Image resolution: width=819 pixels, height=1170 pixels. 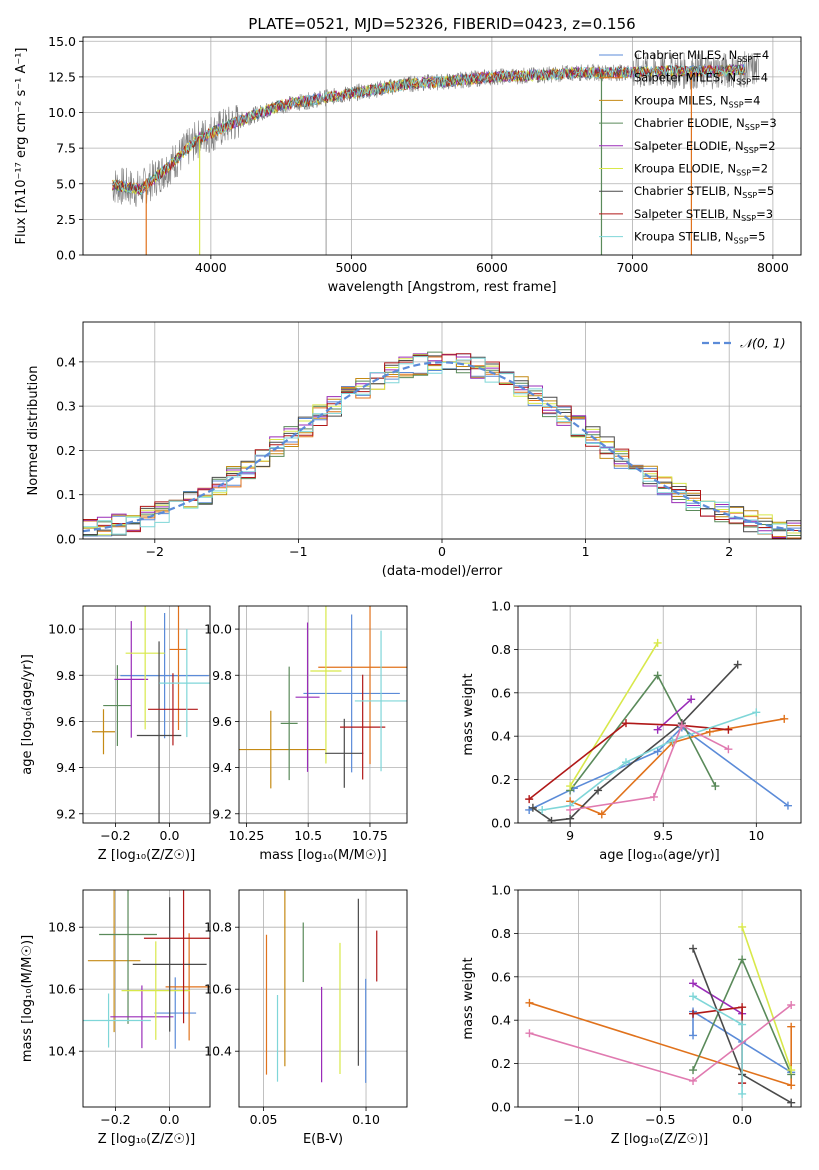 What do you see at coordinates (146, 855) in the screenshot?
I see `x-axis-label: Z [log₁₀(Z/Z☉)]` at bounding box center [146, 855].